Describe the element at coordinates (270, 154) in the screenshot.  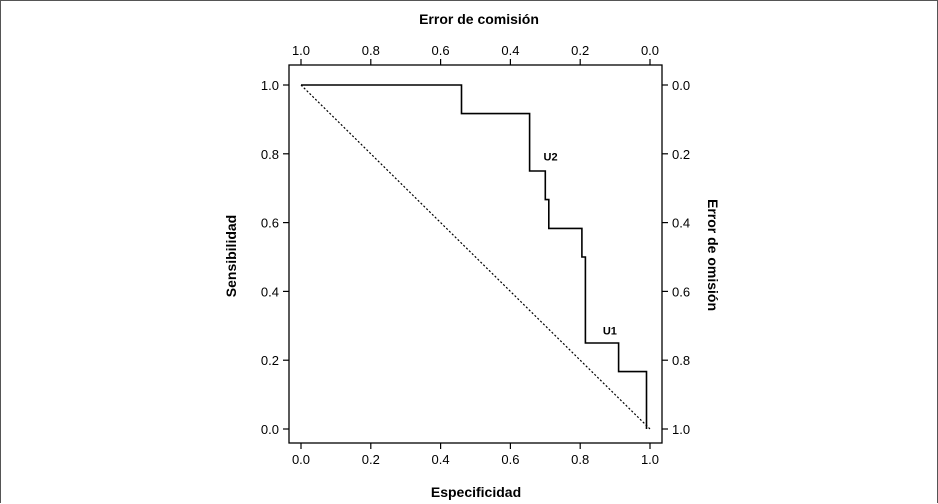
I see `y-tick-label: 0.8` at that location.